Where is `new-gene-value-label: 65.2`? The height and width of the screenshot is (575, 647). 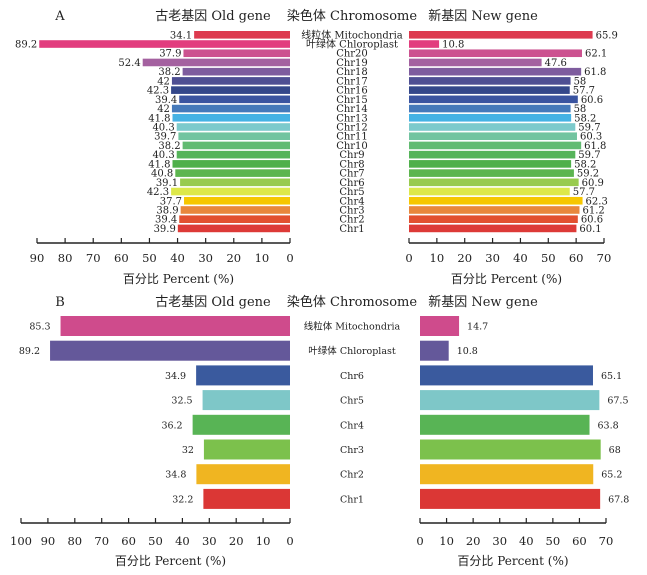
new-gene-value-label: 65.2 is located at coordinates (611, 475).